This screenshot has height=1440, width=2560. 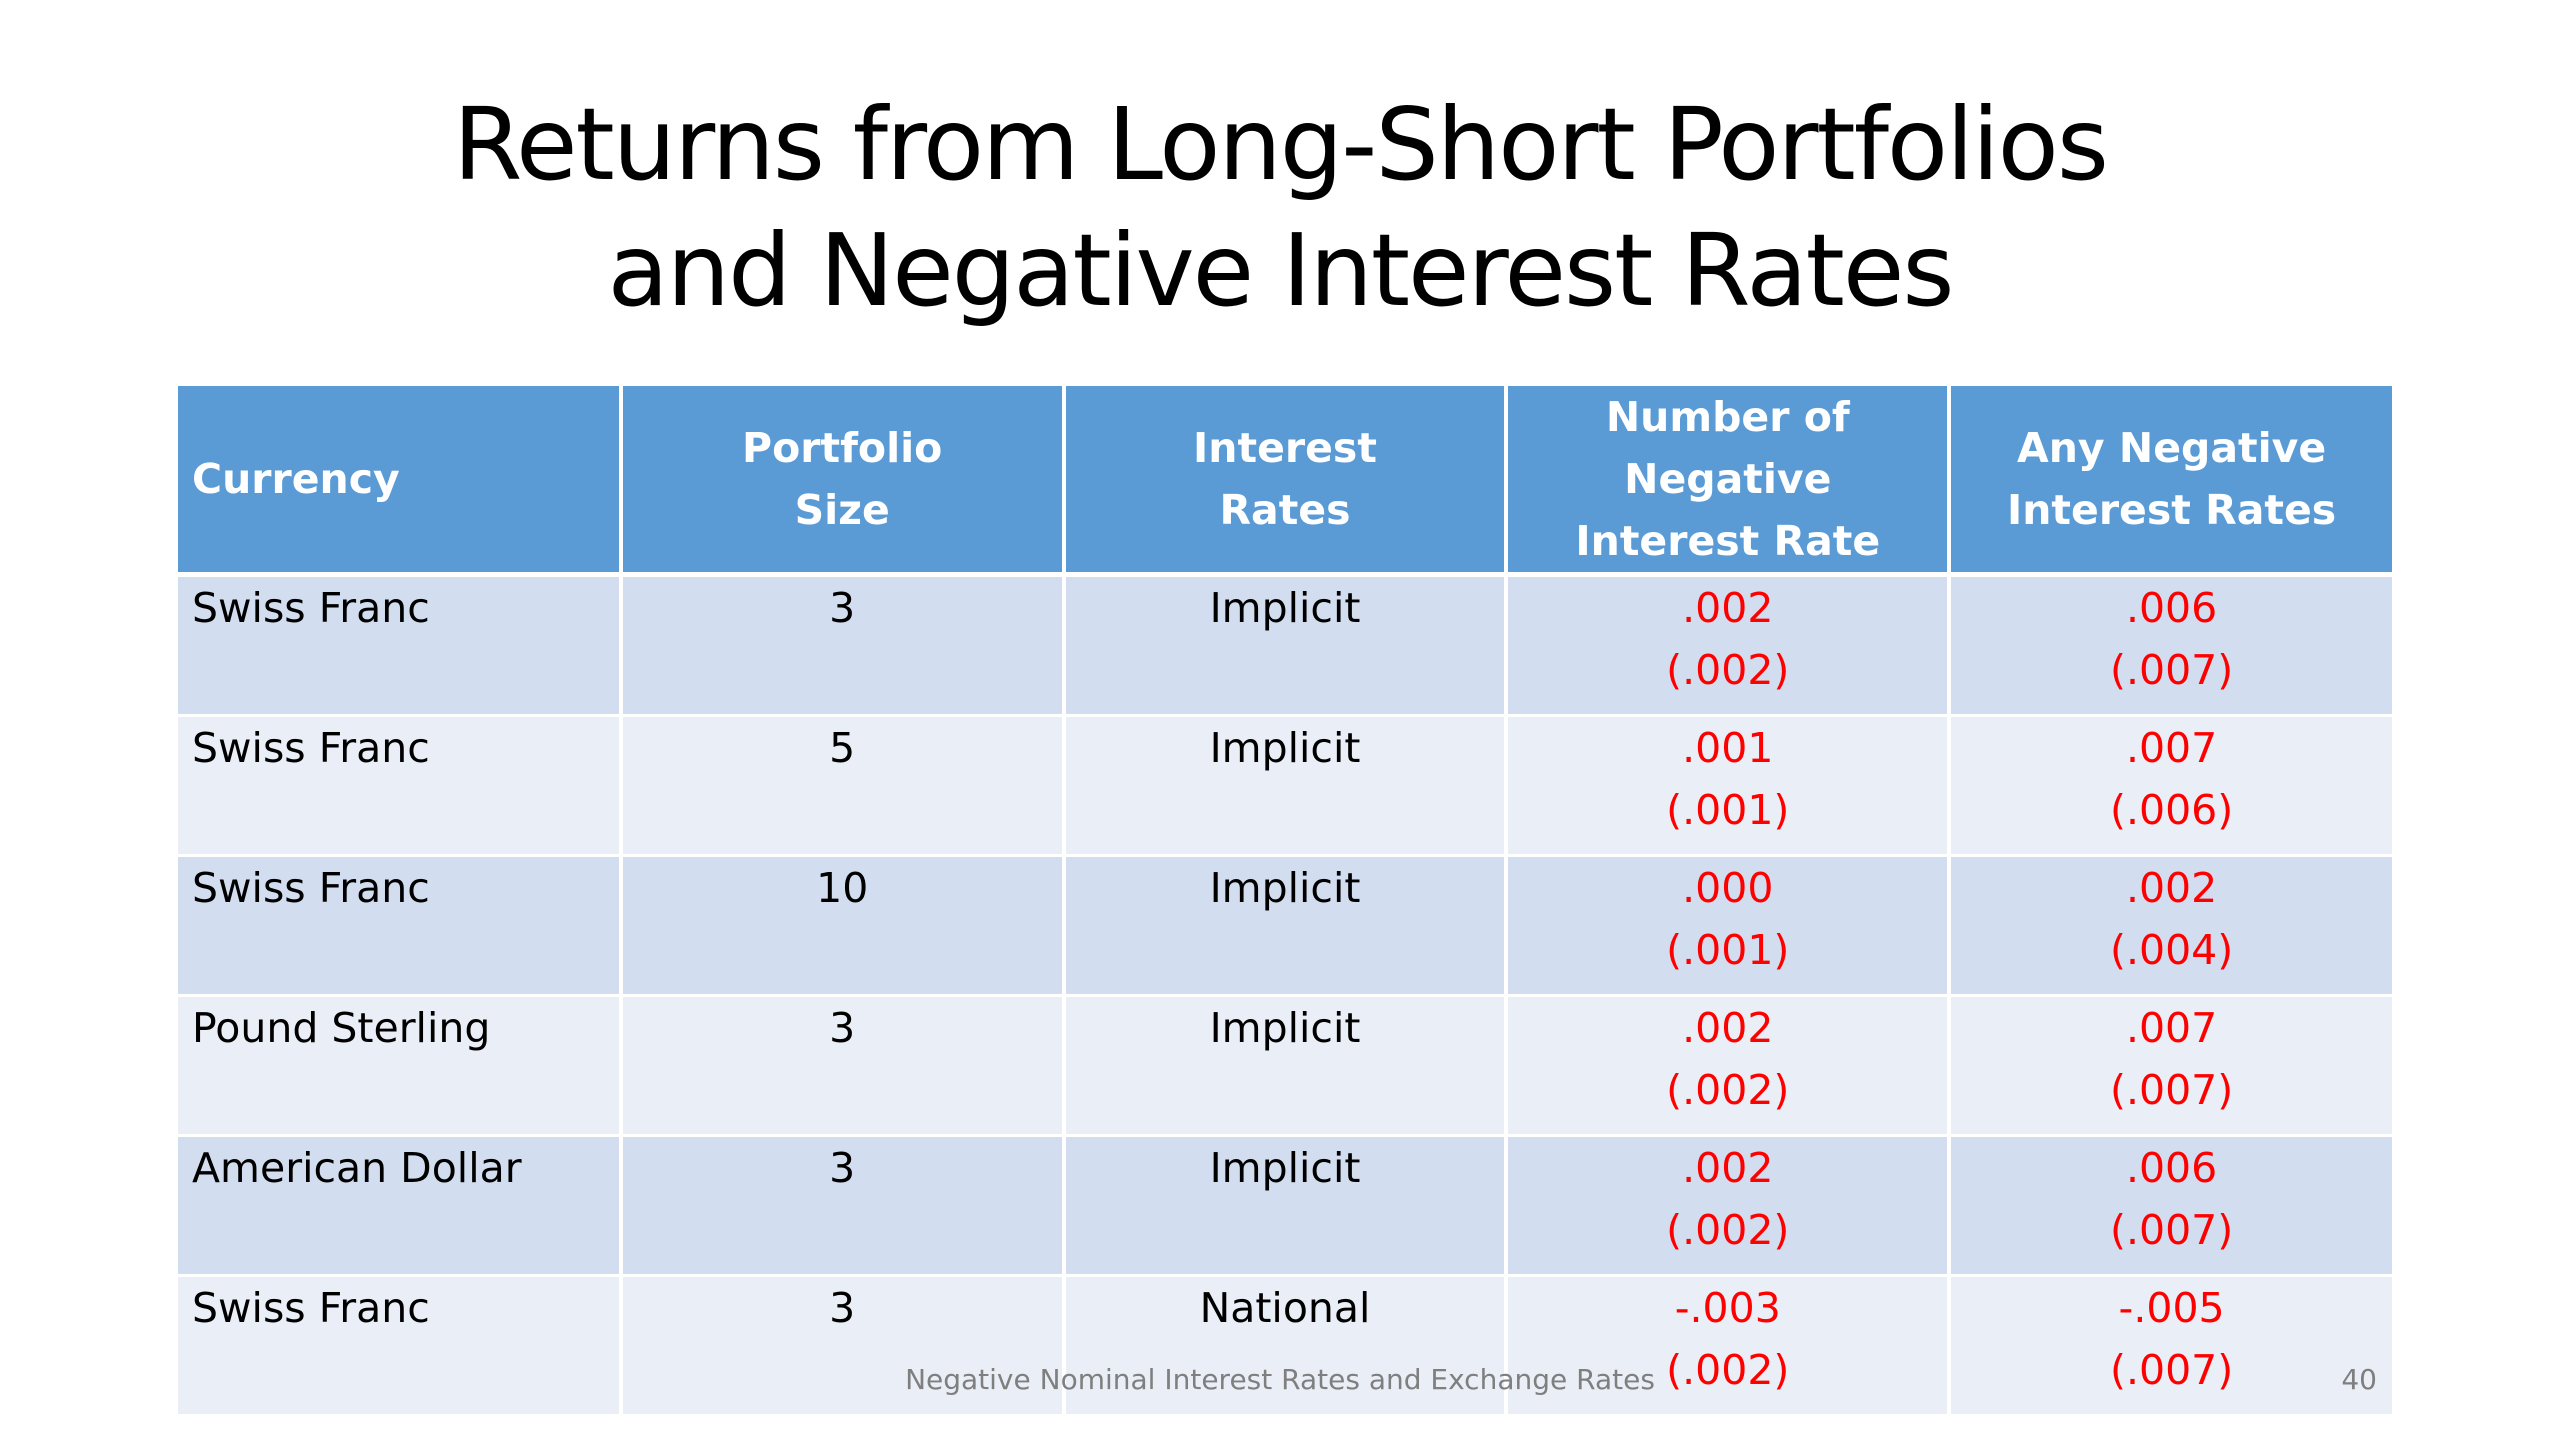 What do you see at coordinates (2359, 1379) in the screenshot?
I see `page-number: 40` at bounding box center [2359, 1379].